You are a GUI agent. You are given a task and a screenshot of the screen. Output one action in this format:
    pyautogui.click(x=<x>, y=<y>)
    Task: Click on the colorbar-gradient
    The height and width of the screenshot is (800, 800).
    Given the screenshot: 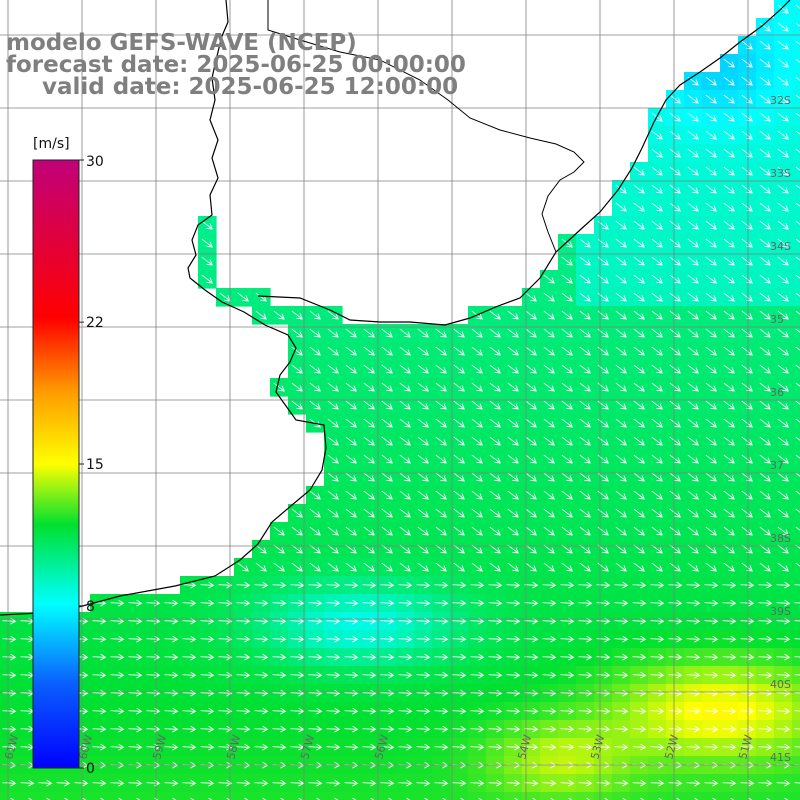 What is the action you would take?
    pyautogui.click(x=56, y=464)
    